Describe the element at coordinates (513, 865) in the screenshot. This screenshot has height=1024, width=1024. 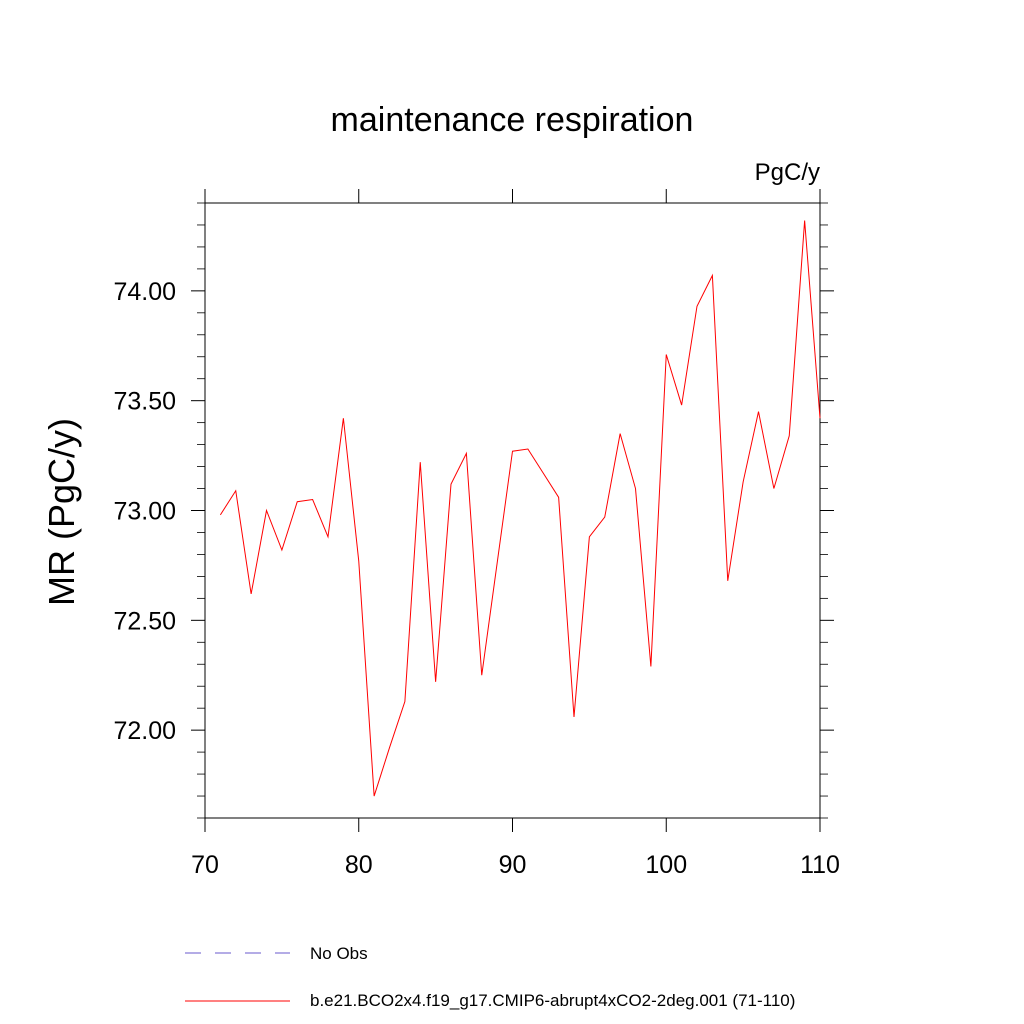
I see `x-tick-label: 90` at that location.